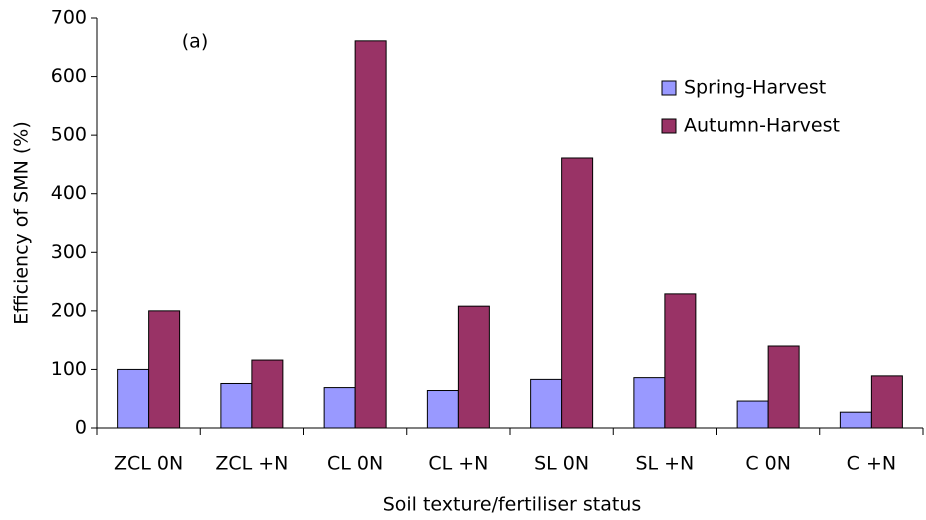 The image size is (926, 520). I want to click on y-tick-label: 700, so click(69, 18).